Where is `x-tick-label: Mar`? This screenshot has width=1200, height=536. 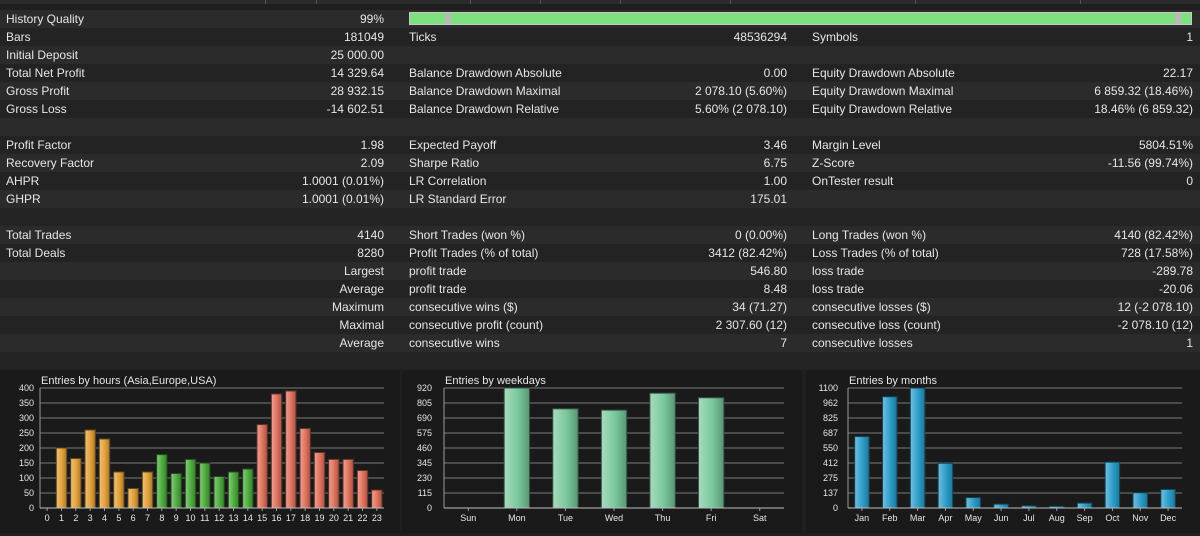
x-tick-label: Mar is located at coordinates (918, 518).